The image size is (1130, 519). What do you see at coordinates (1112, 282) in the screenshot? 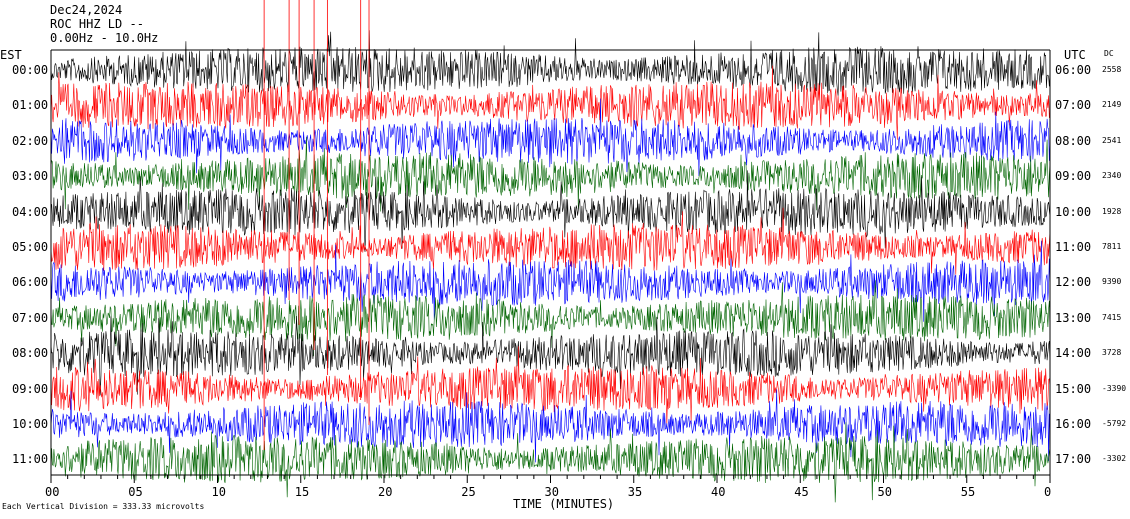
I see `dc-offset-label: 9390` at bounding box center [1112, 282].